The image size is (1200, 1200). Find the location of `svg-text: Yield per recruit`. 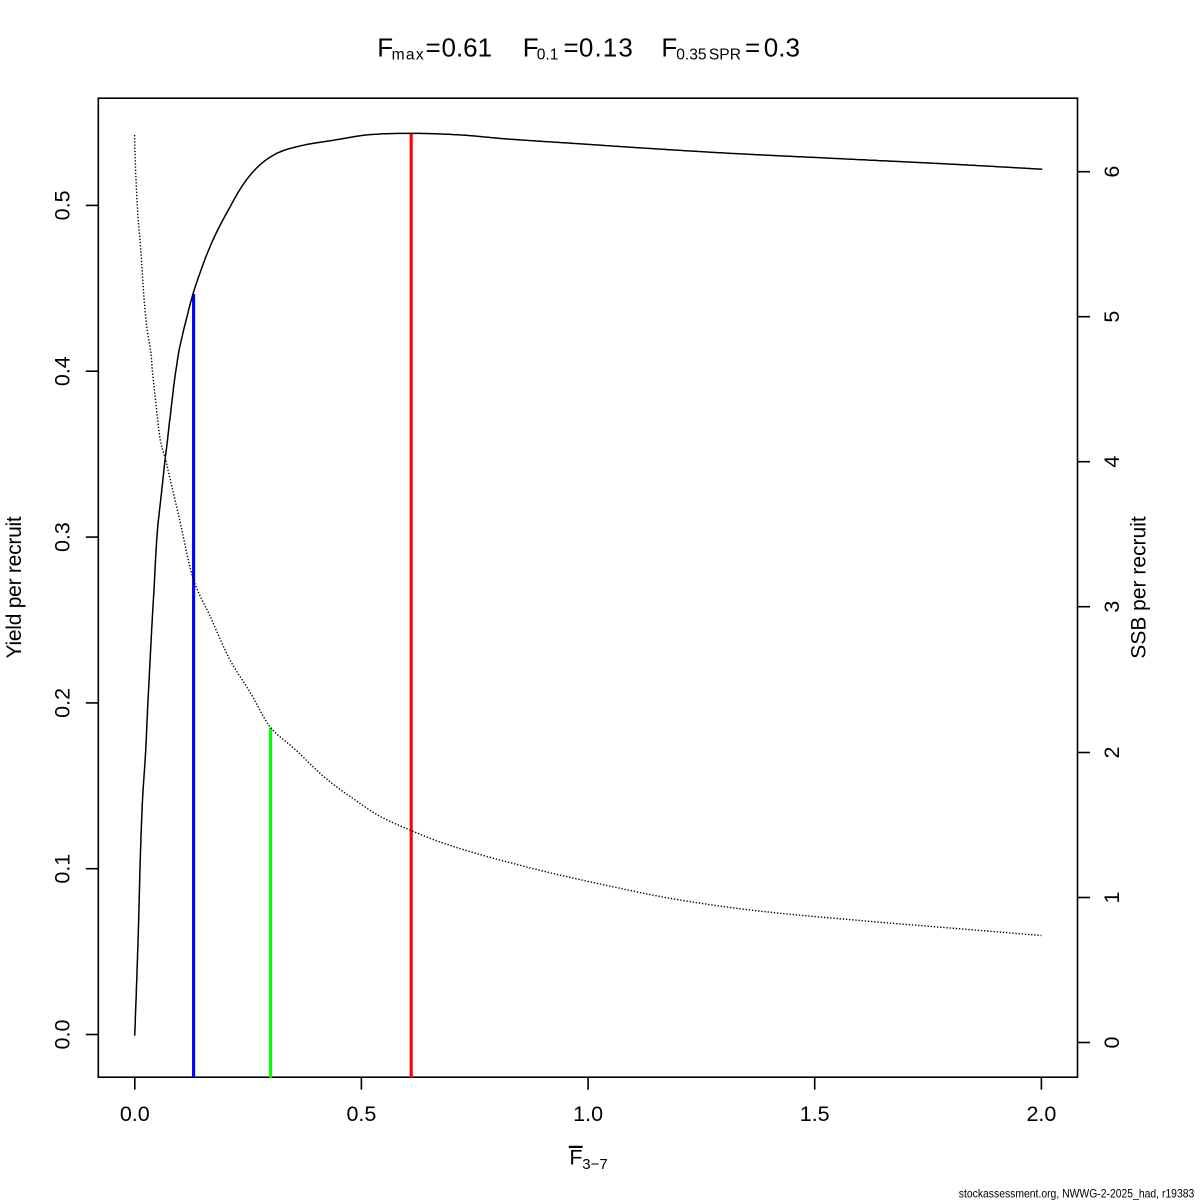

svg-text: Yield per recruit is located at coordinates (14, 587).